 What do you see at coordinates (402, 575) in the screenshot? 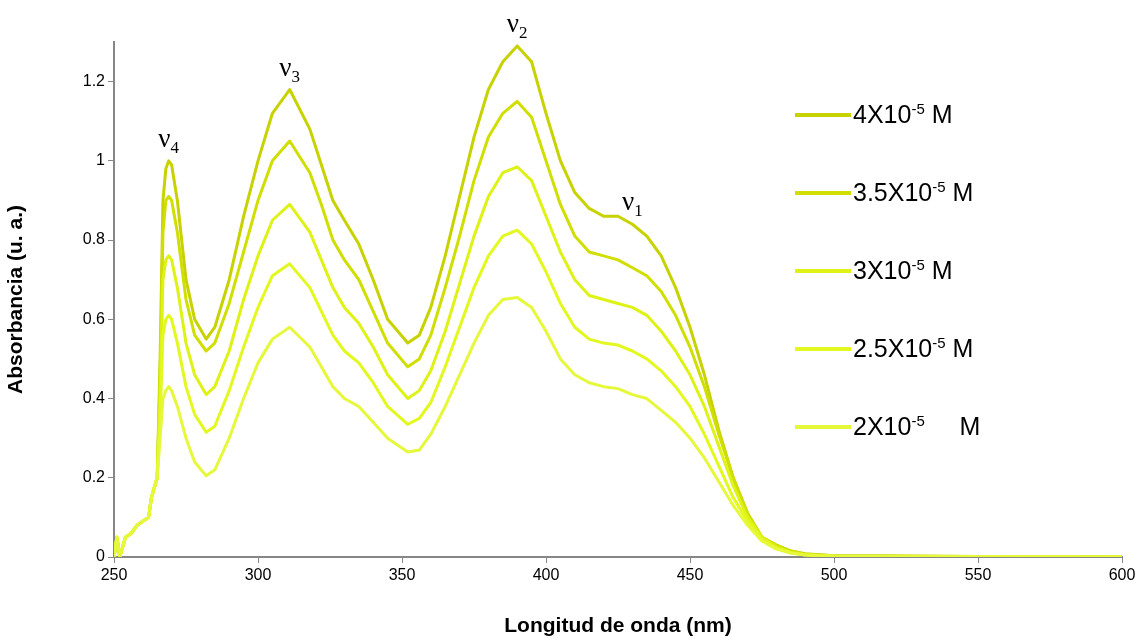
I see `x-tick-label: 350` at bounding box center [402, 575].